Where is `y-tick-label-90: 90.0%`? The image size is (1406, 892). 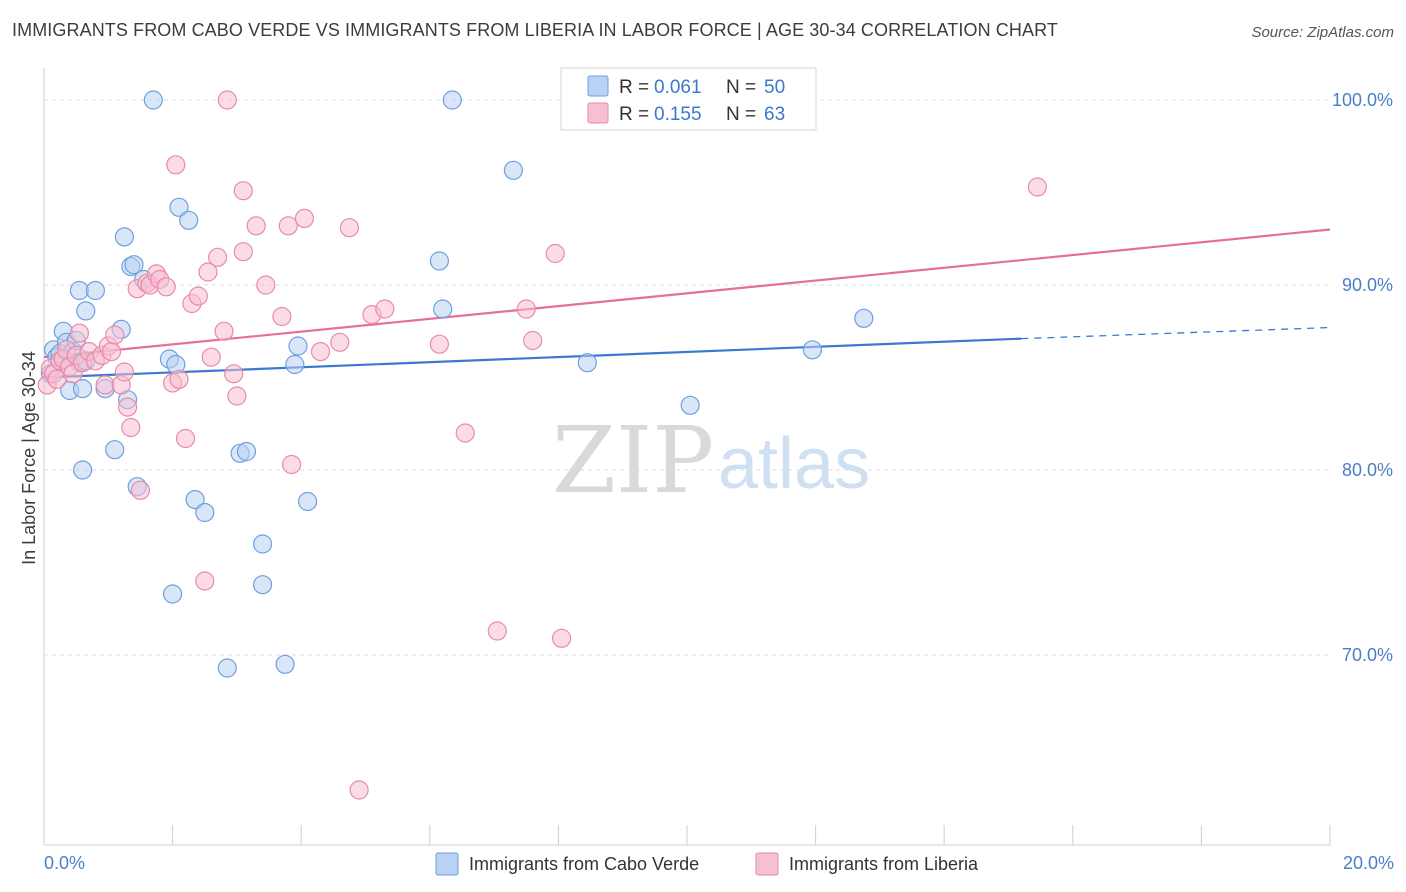
y-tick-label-90: 90.0% is located at coordinates (1367, 285).